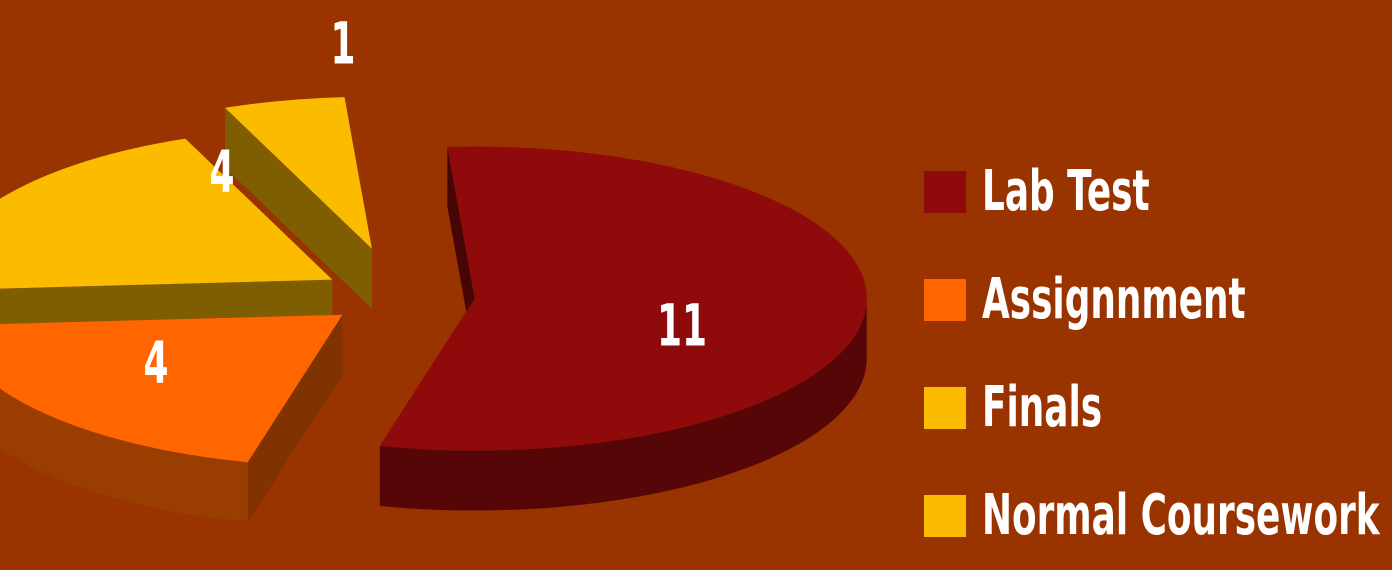 Image resolution: width=1392 pixels, height=570 pixels. I want to click on legend-label: Finals, so click(1042, 407).